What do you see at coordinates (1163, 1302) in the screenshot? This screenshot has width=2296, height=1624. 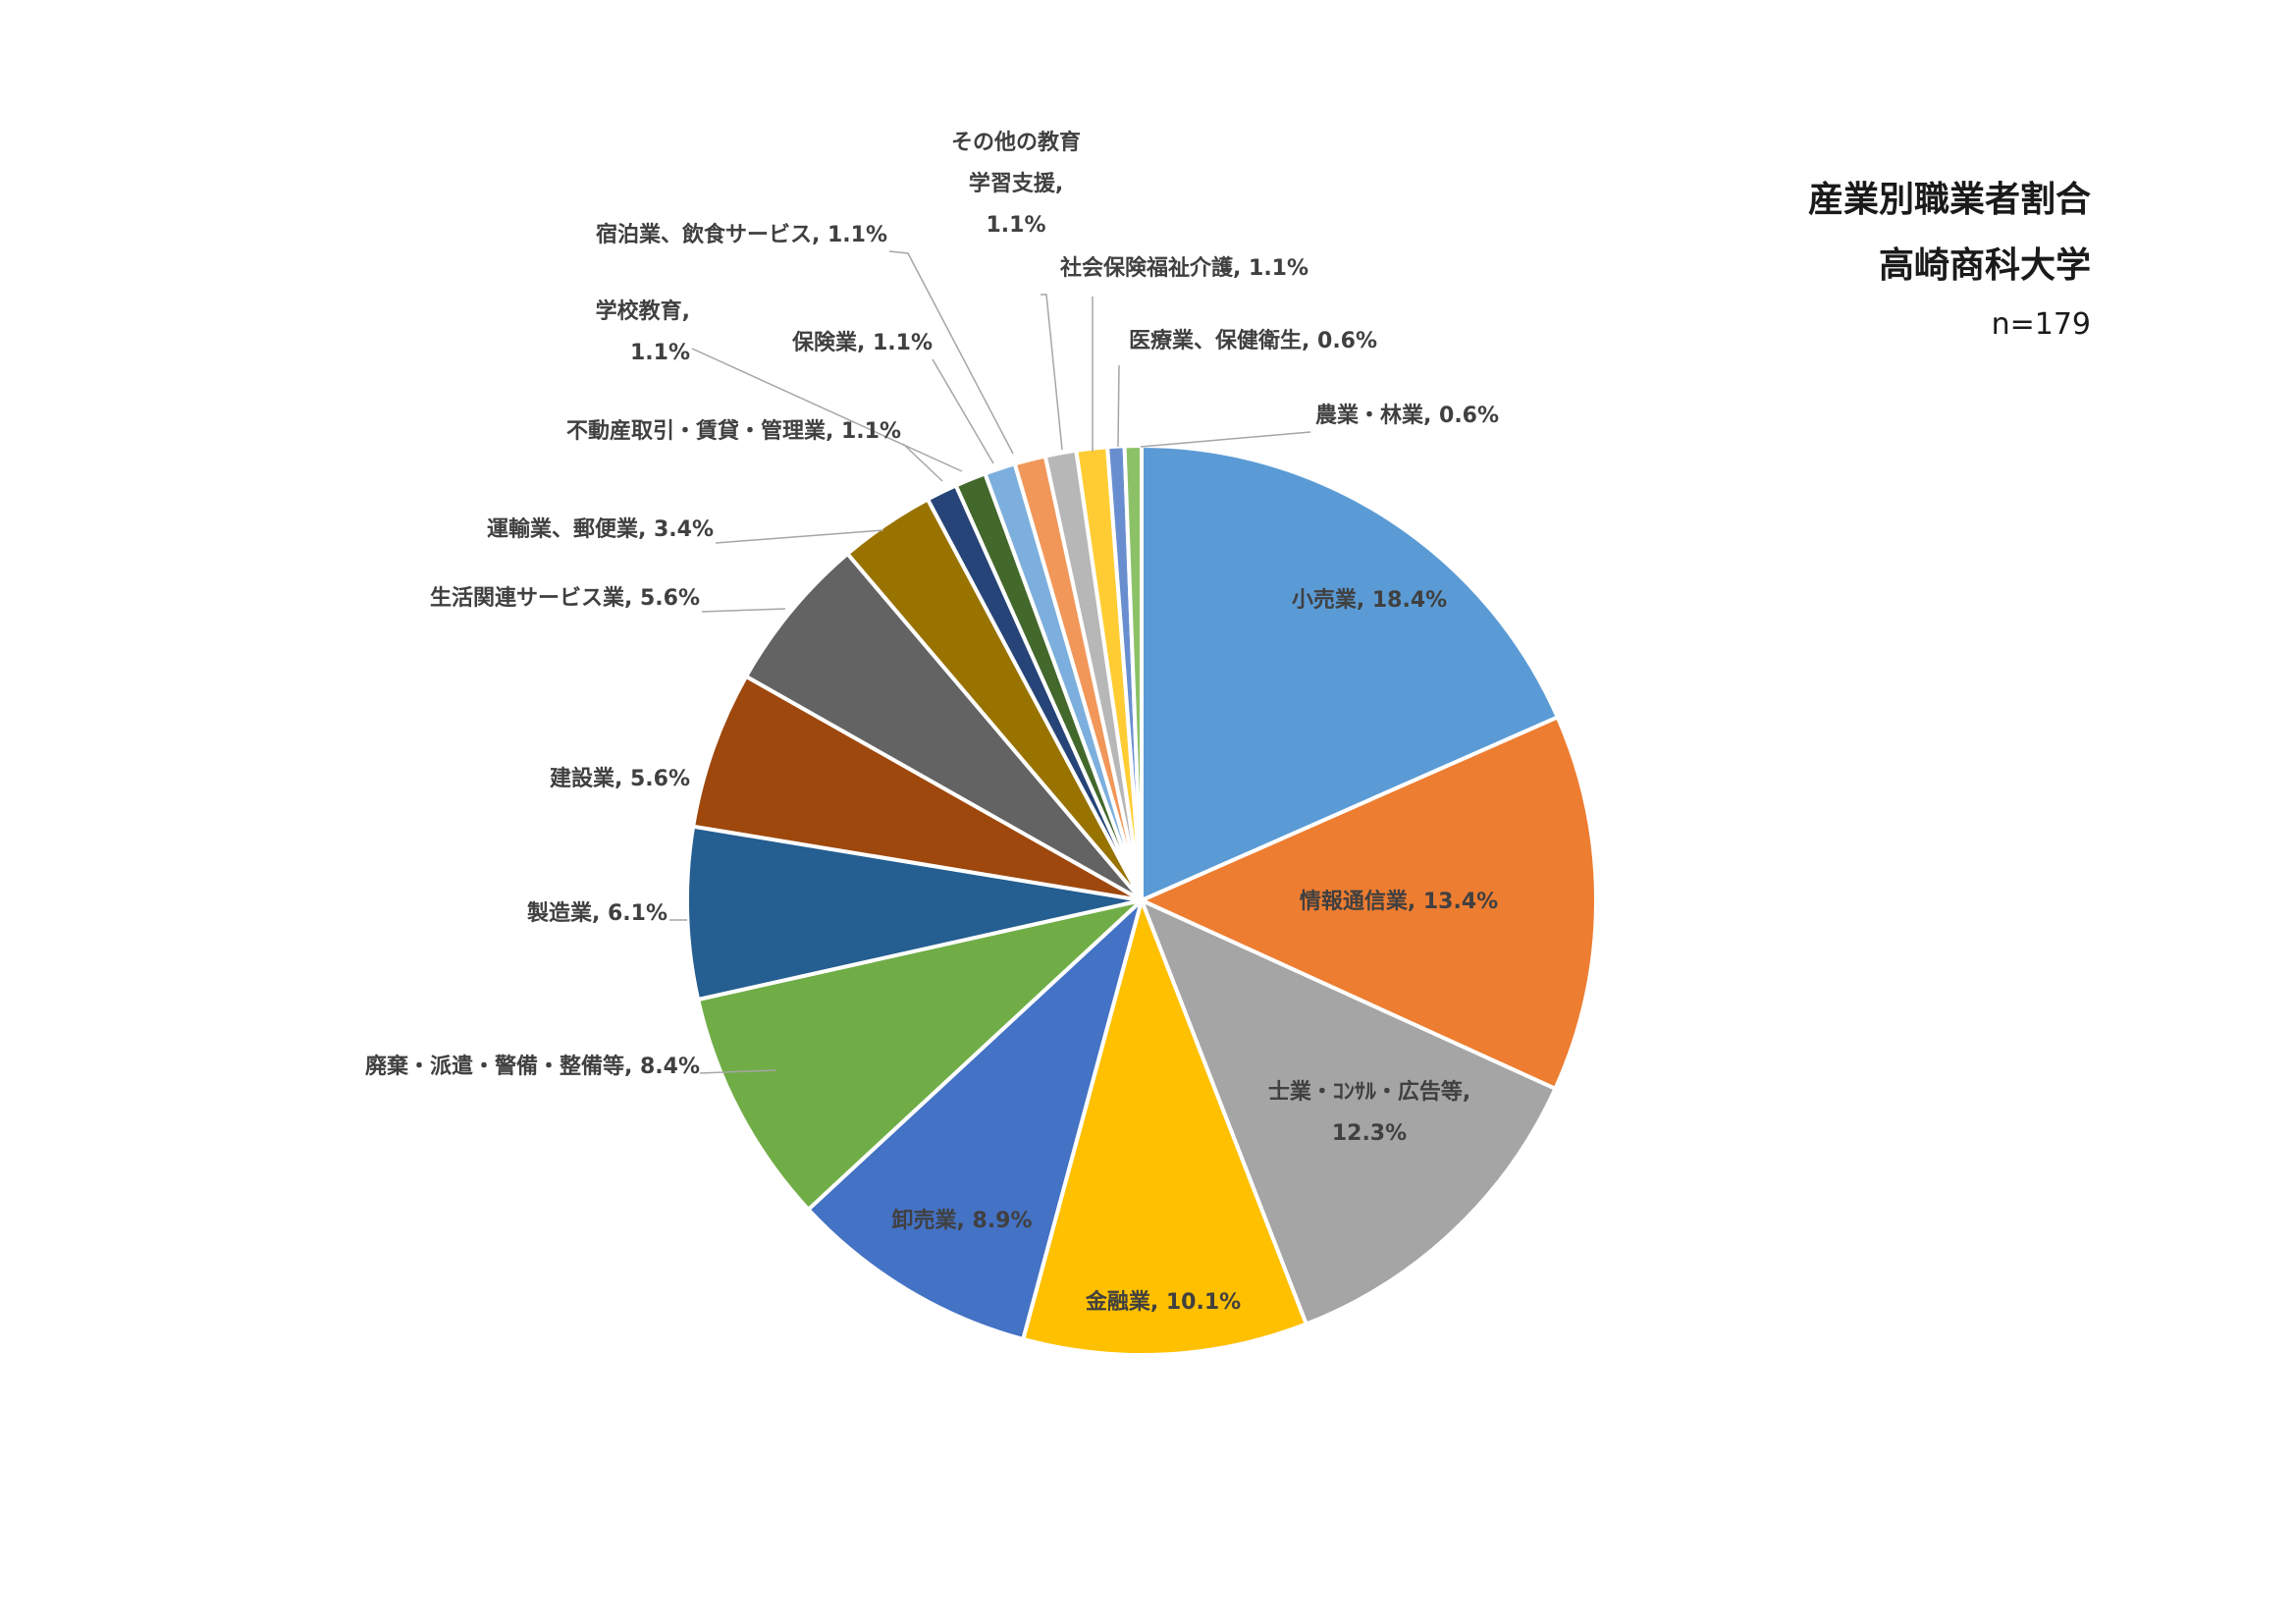 I see `slice-label: 金融業, 10.1%` at bounding box center [1163, 1302].